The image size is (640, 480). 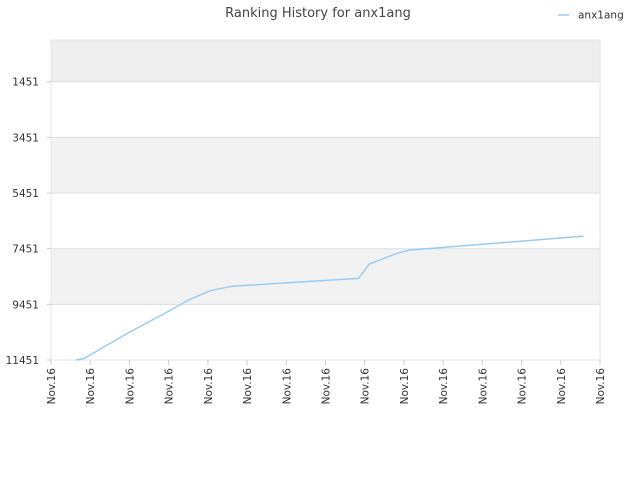 I want to click on legend-label: anx1ang, so click(x=601, y=16).